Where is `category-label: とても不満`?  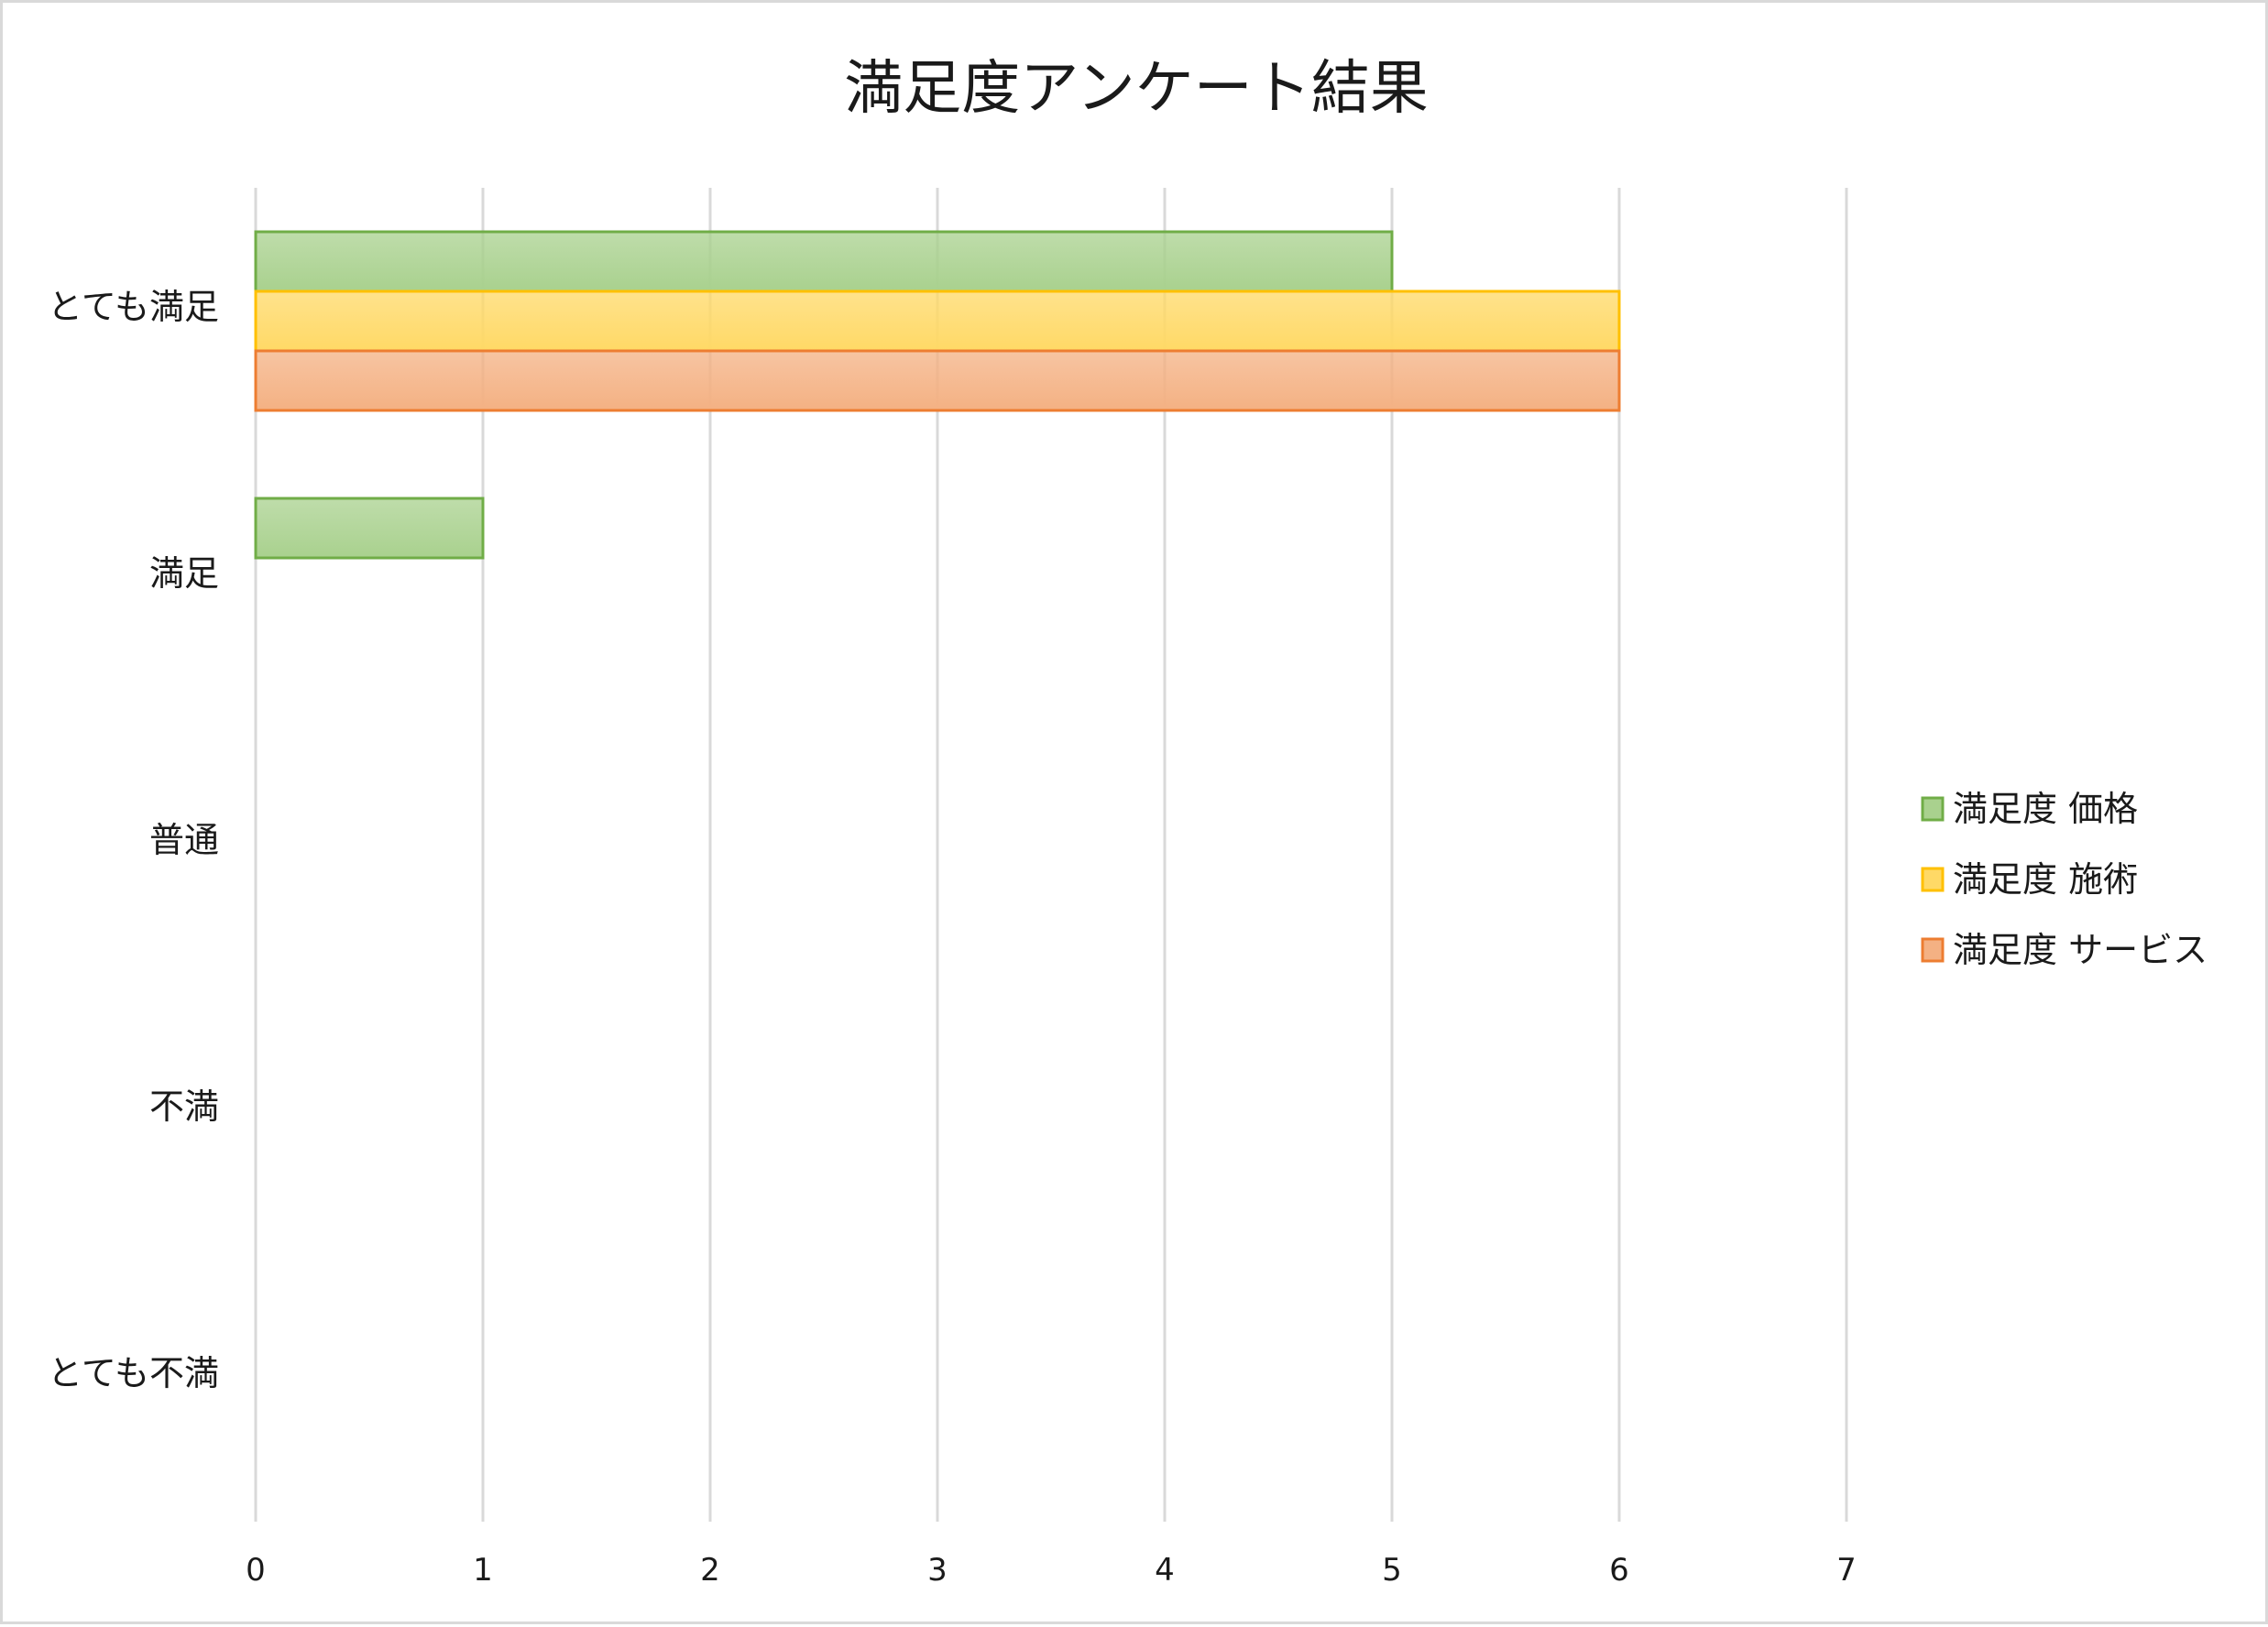 category-label: とても不満 is located at coordinates (133, 1373).